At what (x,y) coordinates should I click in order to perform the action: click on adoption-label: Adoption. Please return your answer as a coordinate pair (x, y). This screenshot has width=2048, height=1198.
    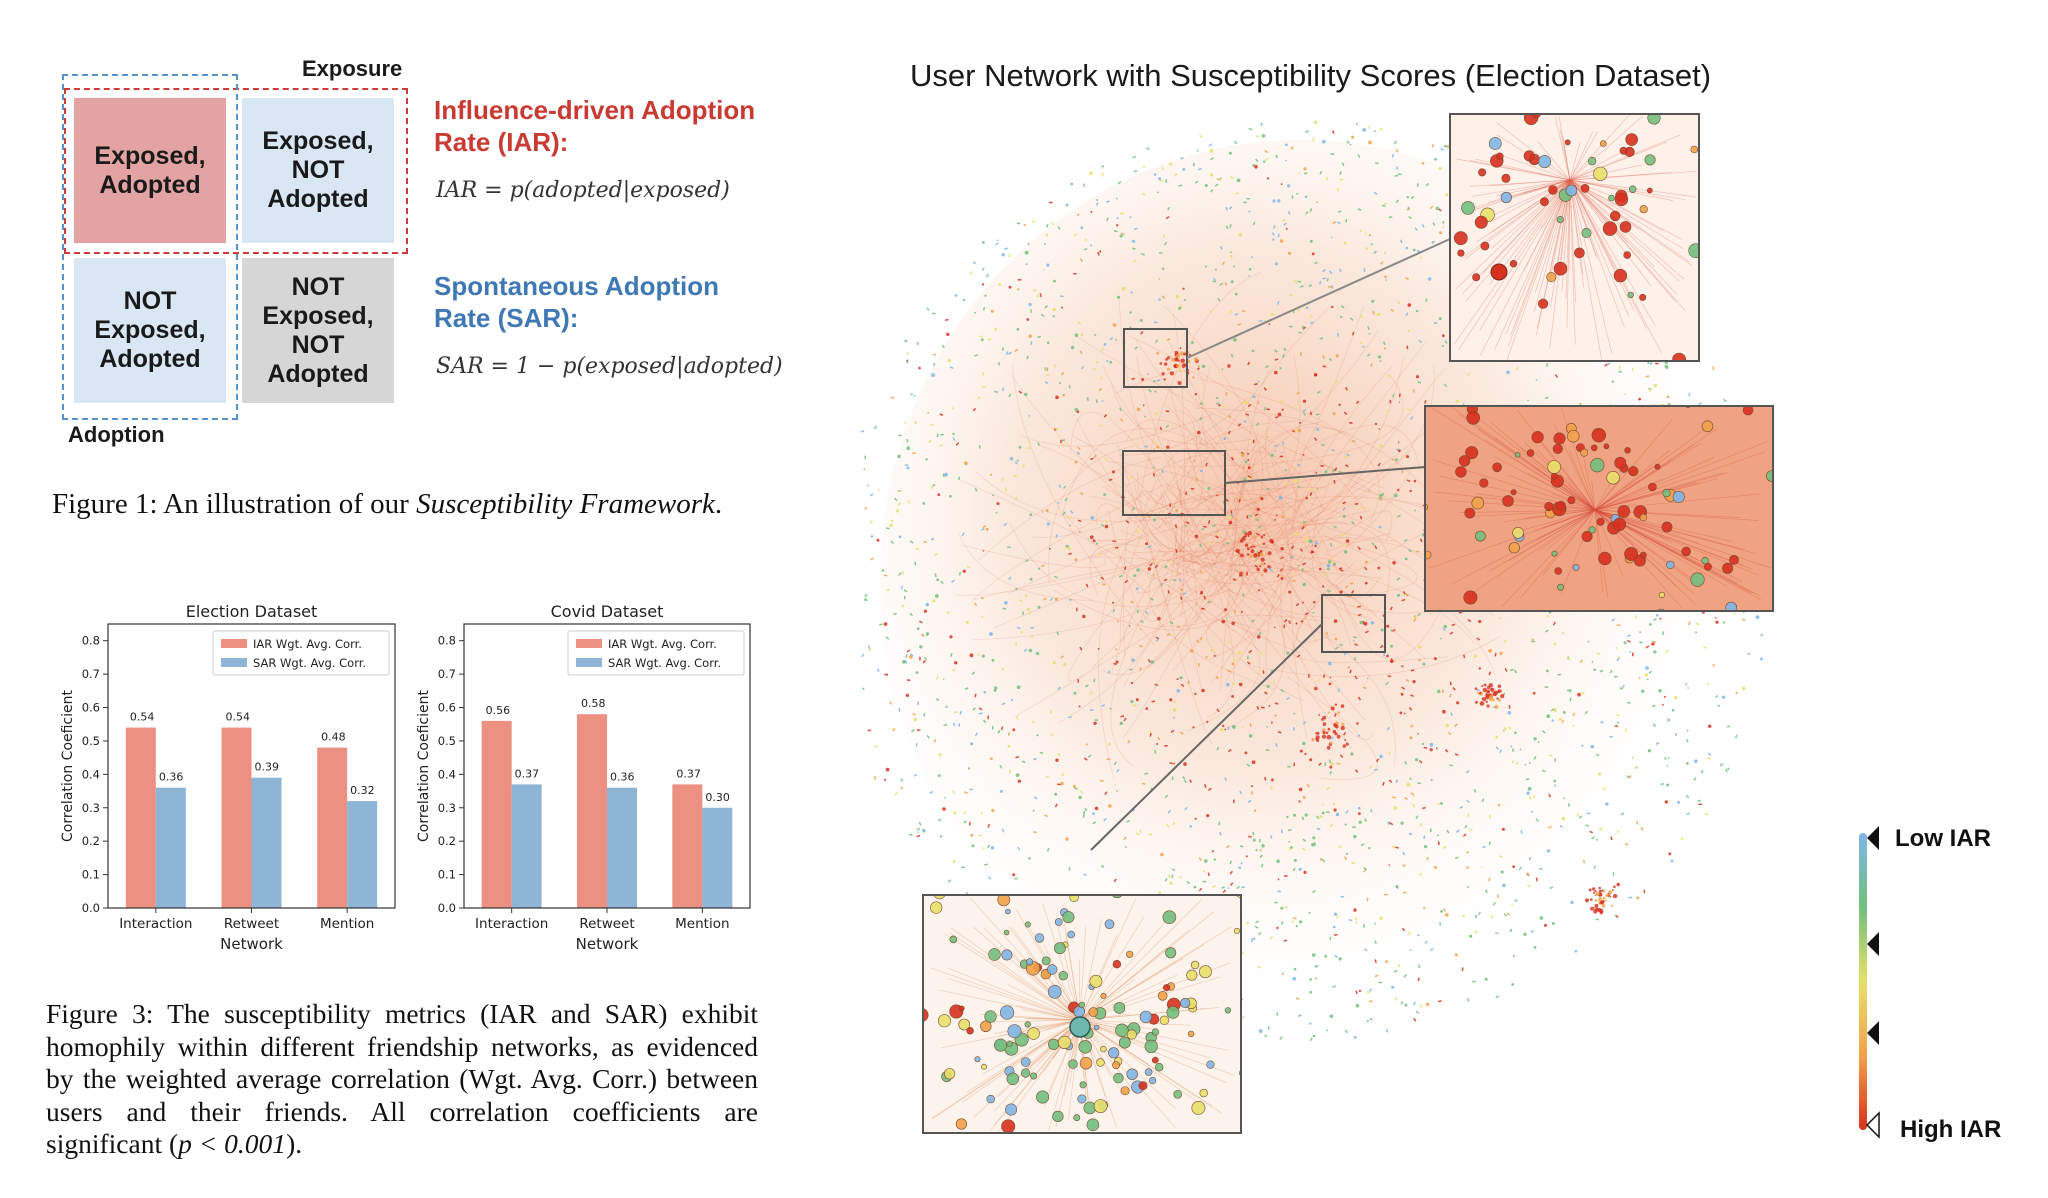
    Looking at the image, I should click on (116, 434).